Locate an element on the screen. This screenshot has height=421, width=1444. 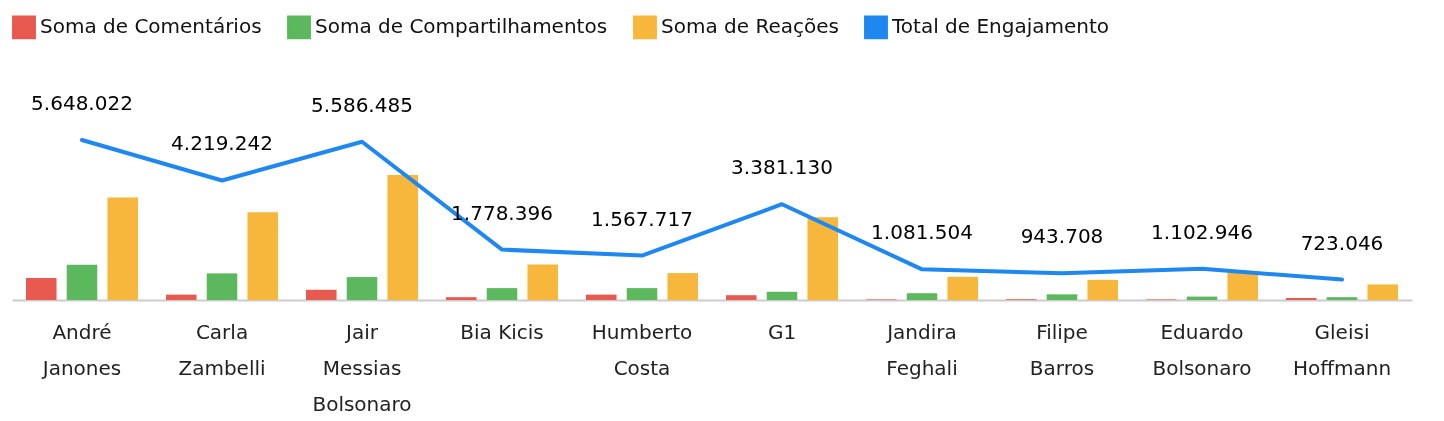
data-label: 1.778.396 is located at coordinates (502, 212).